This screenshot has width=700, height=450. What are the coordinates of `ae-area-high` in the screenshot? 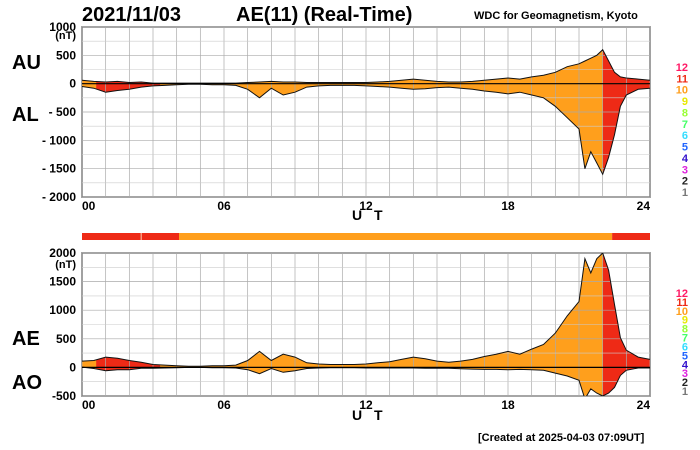 It's located at (128, 362).